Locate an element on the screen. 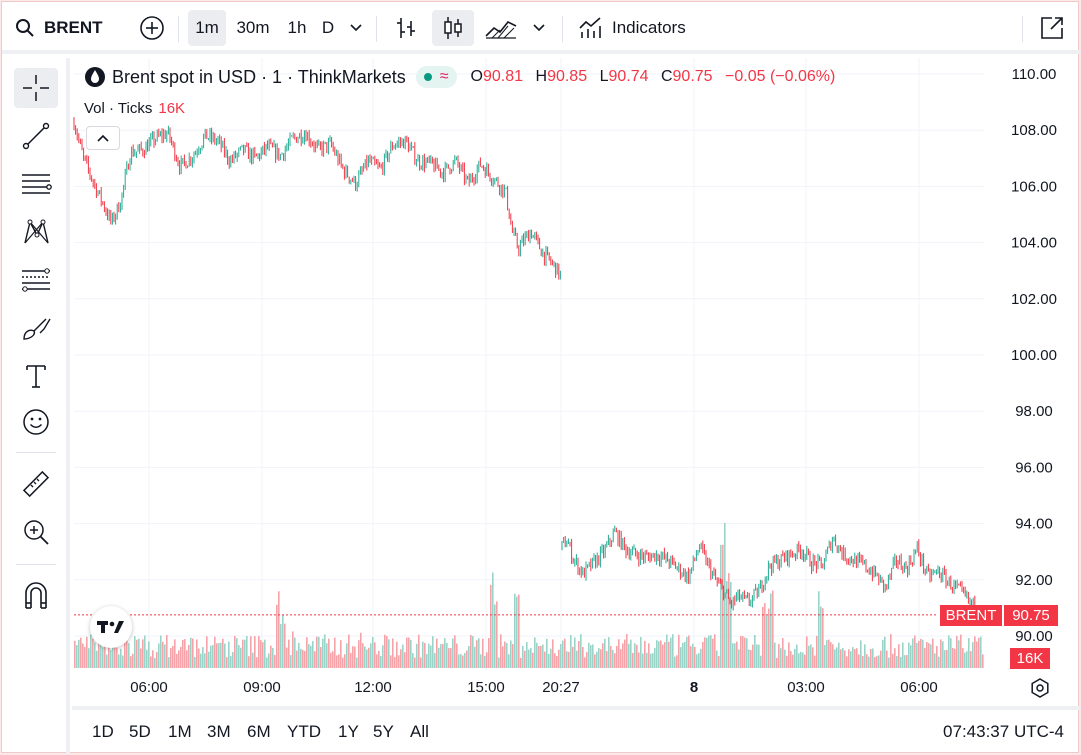  range-3m: 3M is located at coordinates (219, 731).